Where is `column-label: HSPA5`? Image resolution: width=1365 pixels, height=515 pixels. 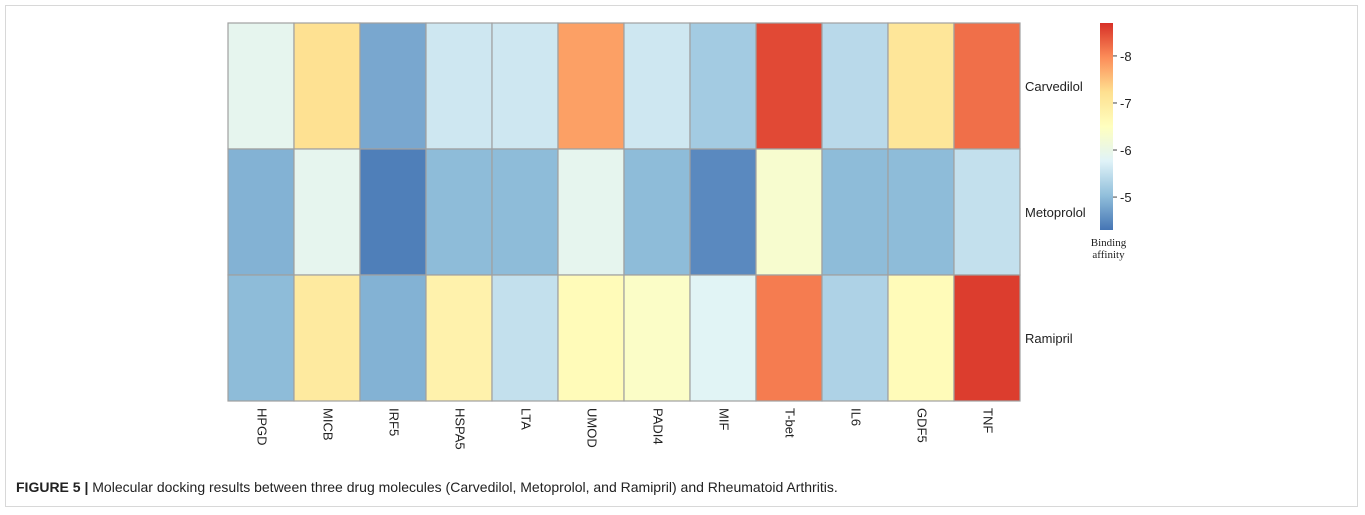 column-label: HSPA5 is located at coordinates (460, 429).